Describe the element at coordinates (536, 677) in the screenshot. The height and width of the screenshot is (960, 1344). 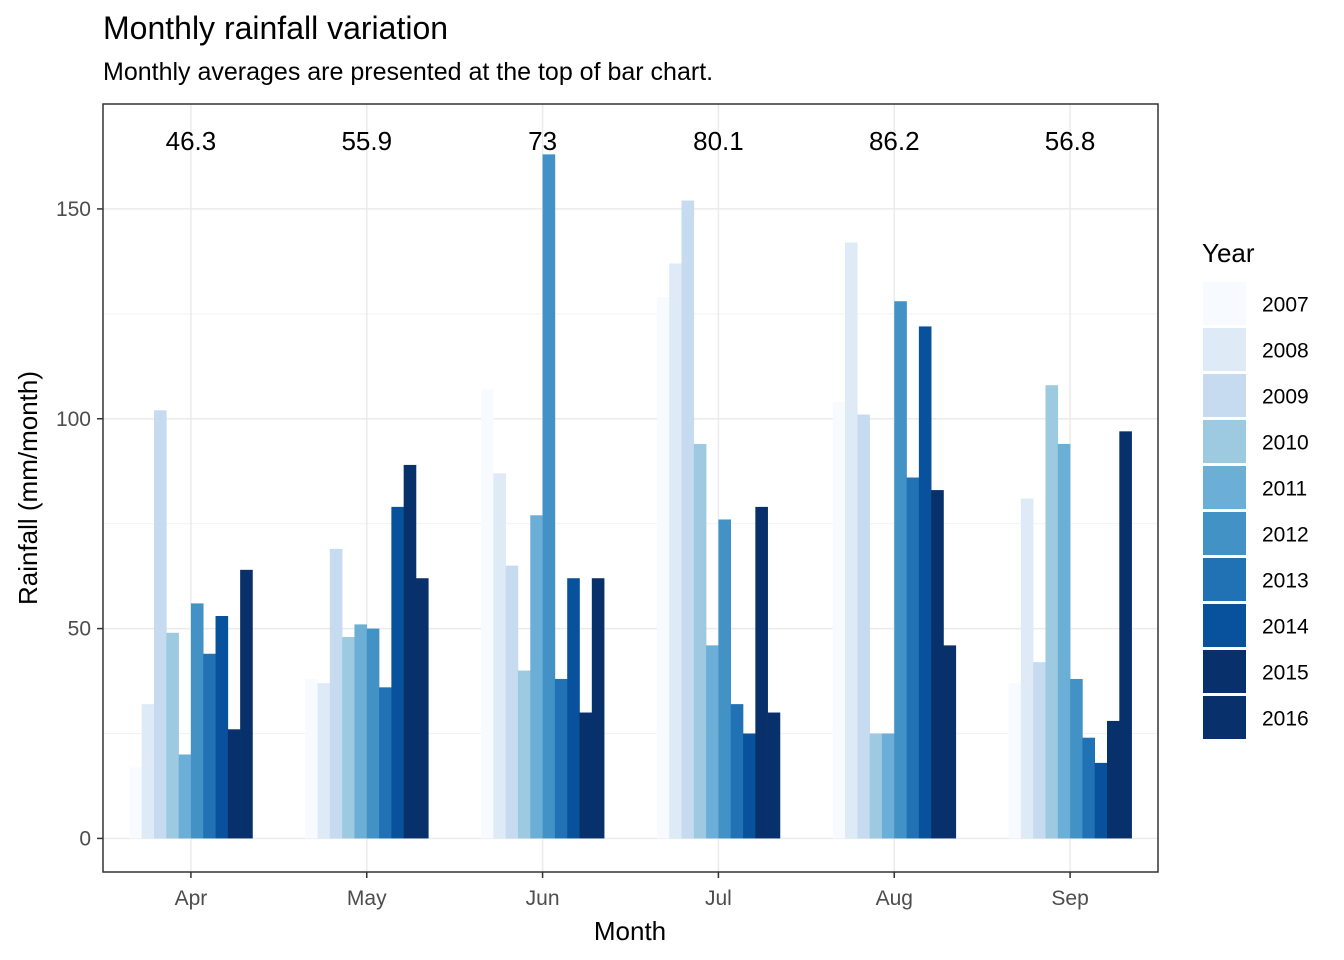
I see `bar-jun-2011` at that location.